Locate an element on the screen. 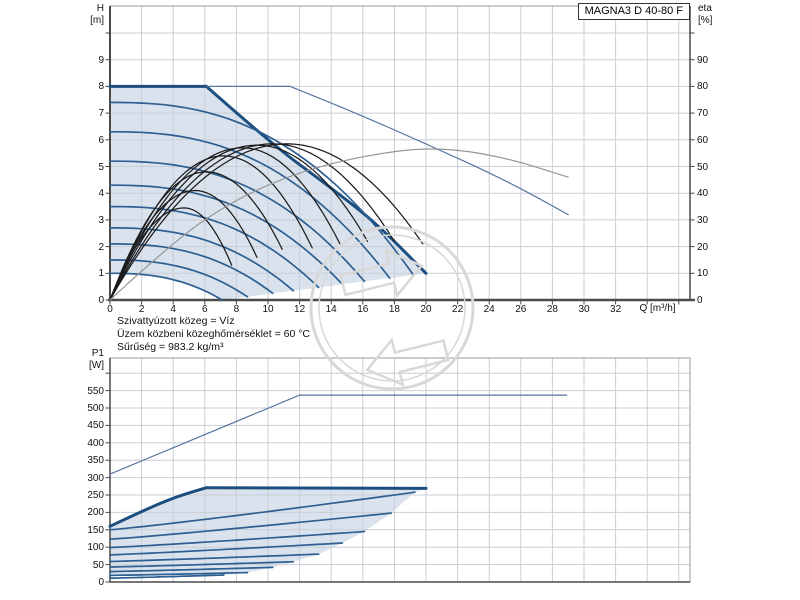 The image size is (800, 600). eta-tick-label: 0 is located at coordinates (700, 300).